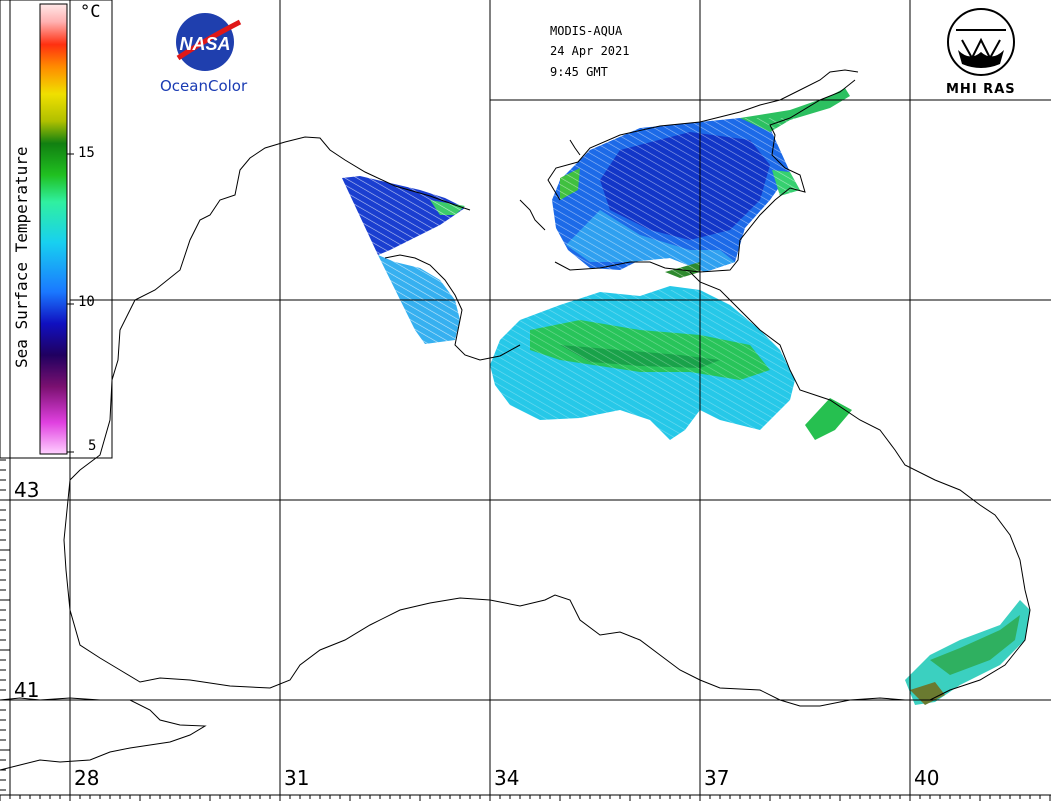 This screenshot has height=801, width=1051. What do you see at coordinates (297, 778) in the screenshot?
I see `lon-label-31: 31` at bounding box center [297, 778].